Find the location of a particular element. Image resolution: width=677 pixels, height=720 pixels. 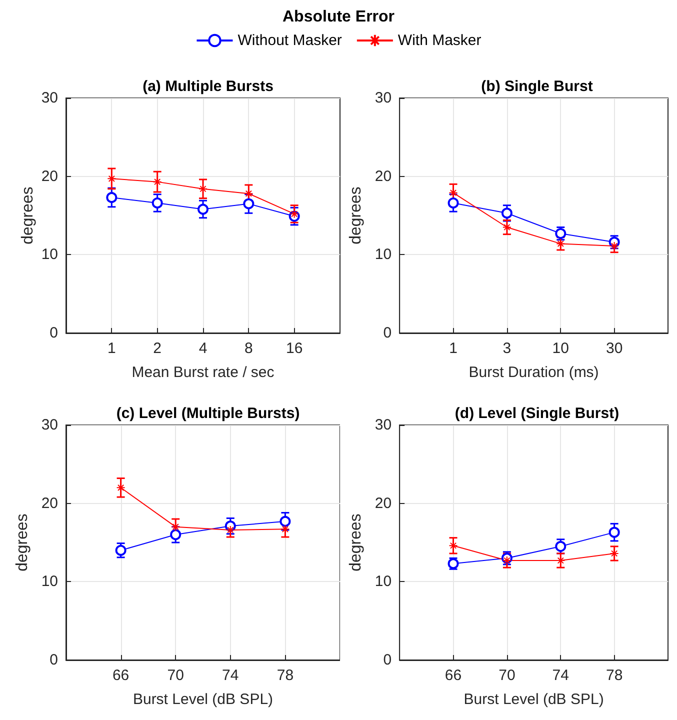

x-tick-label: 30 is located at coordinates (614, 348).